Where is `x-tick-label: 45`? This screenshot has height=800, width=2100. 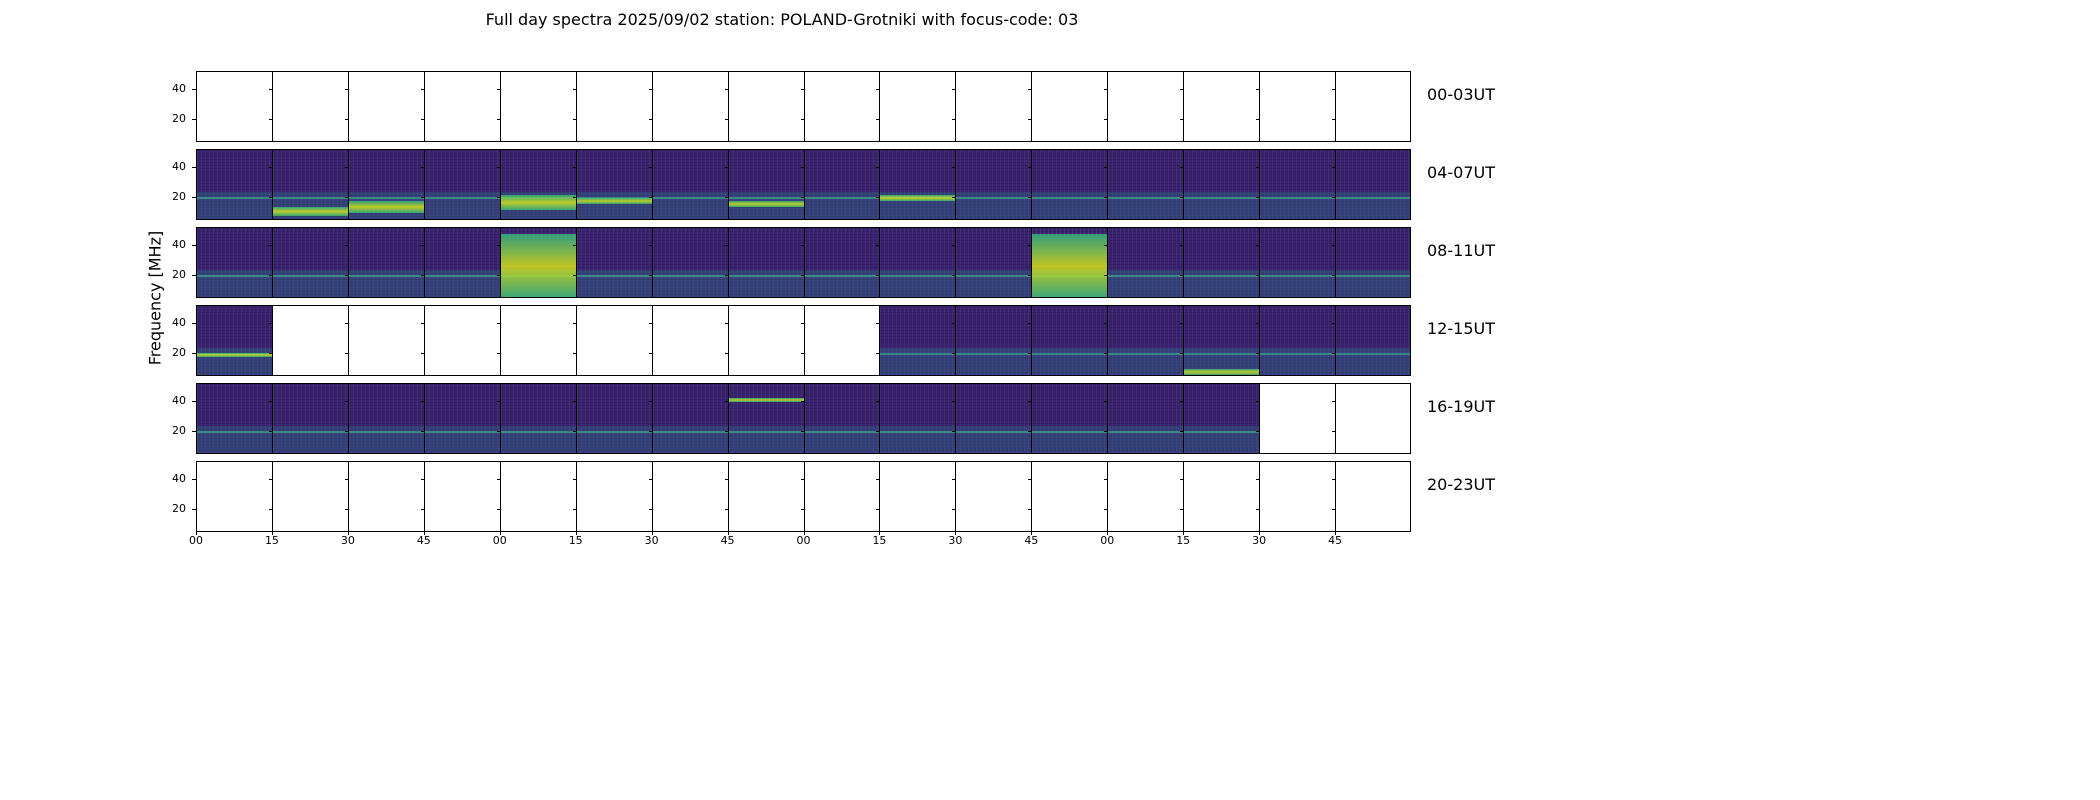 x-tick-label: 45 is located at coordinates (727, 540).